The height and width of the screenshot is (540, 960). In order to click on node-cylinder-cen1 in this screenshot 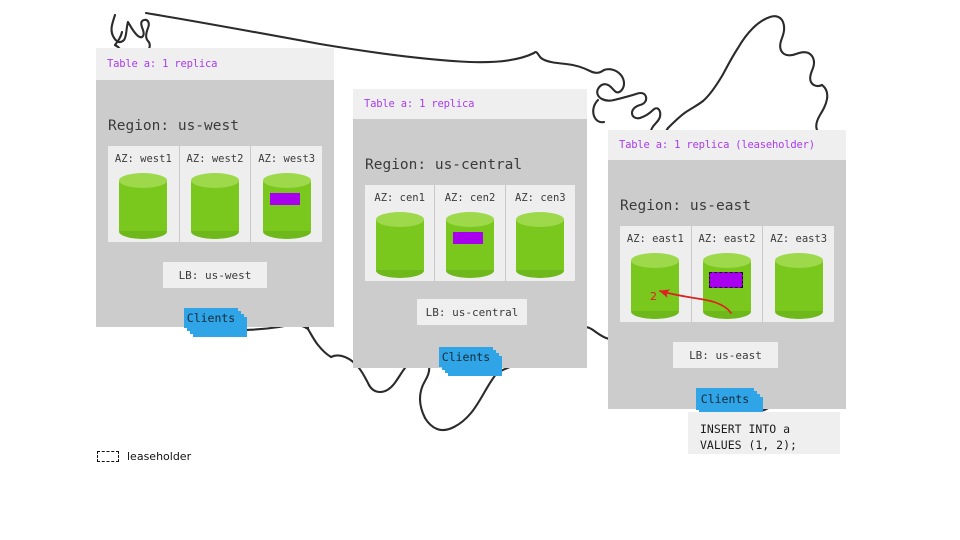, I will do `click(399, 245)`.